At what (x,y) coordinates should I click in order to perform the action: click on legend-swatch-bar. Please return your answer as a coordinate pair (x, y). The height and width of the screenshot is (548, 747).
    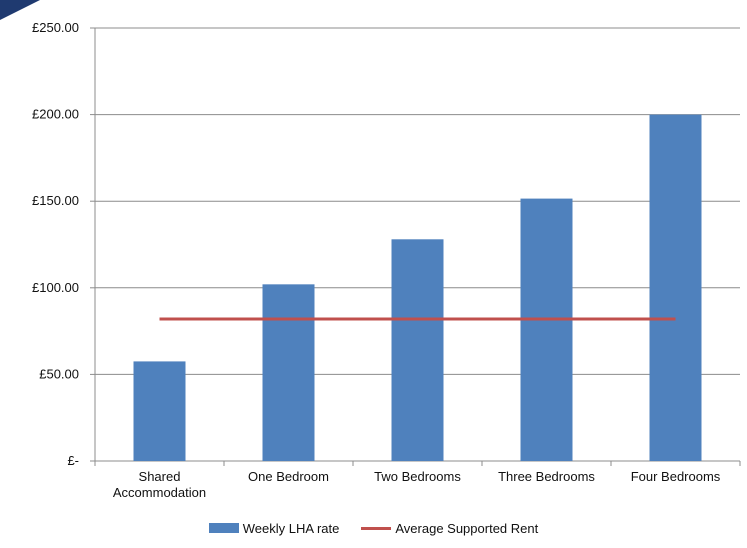
    Looking at the image, I should click on (223, 528).